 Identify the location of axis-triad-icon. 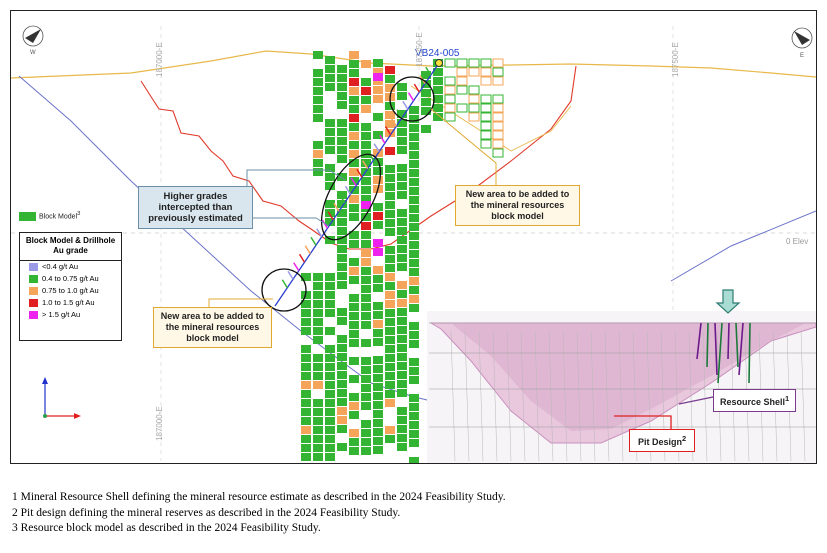
(61, 398).